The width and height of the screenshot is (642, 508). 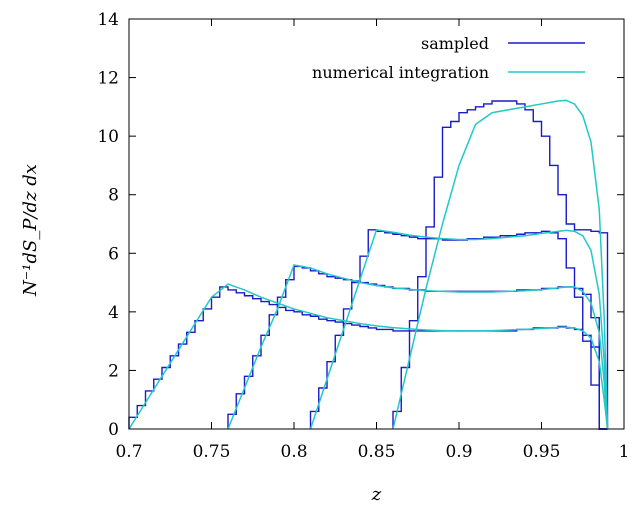 What do you see at coordinates (113, 313) in the screenshot?
I see `y-tick-label: 4` at bounding box center [113, 313].